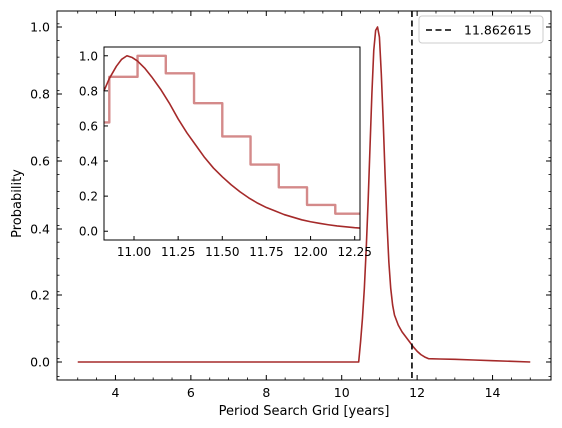 This screenshot has height=428, width=562. What do you see at coordinates (40, 94) in the screenshot?
I see `y-tick-label: 0.8` at bounding box center [40, 94].